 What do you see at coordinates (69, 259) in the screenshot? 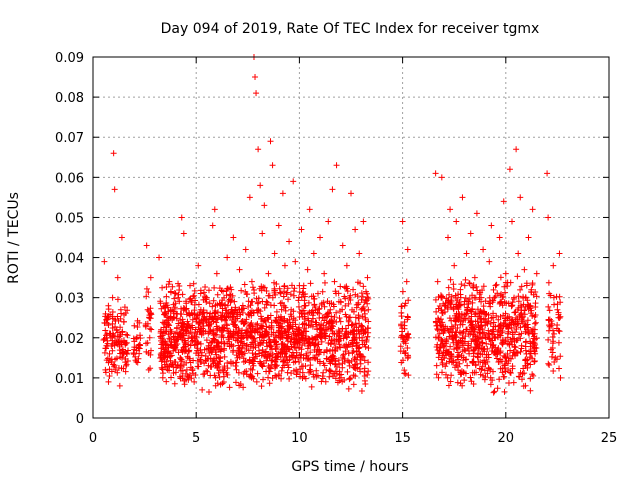
I see `y-tick-label: 0.04` at bounding box center [69, 259].